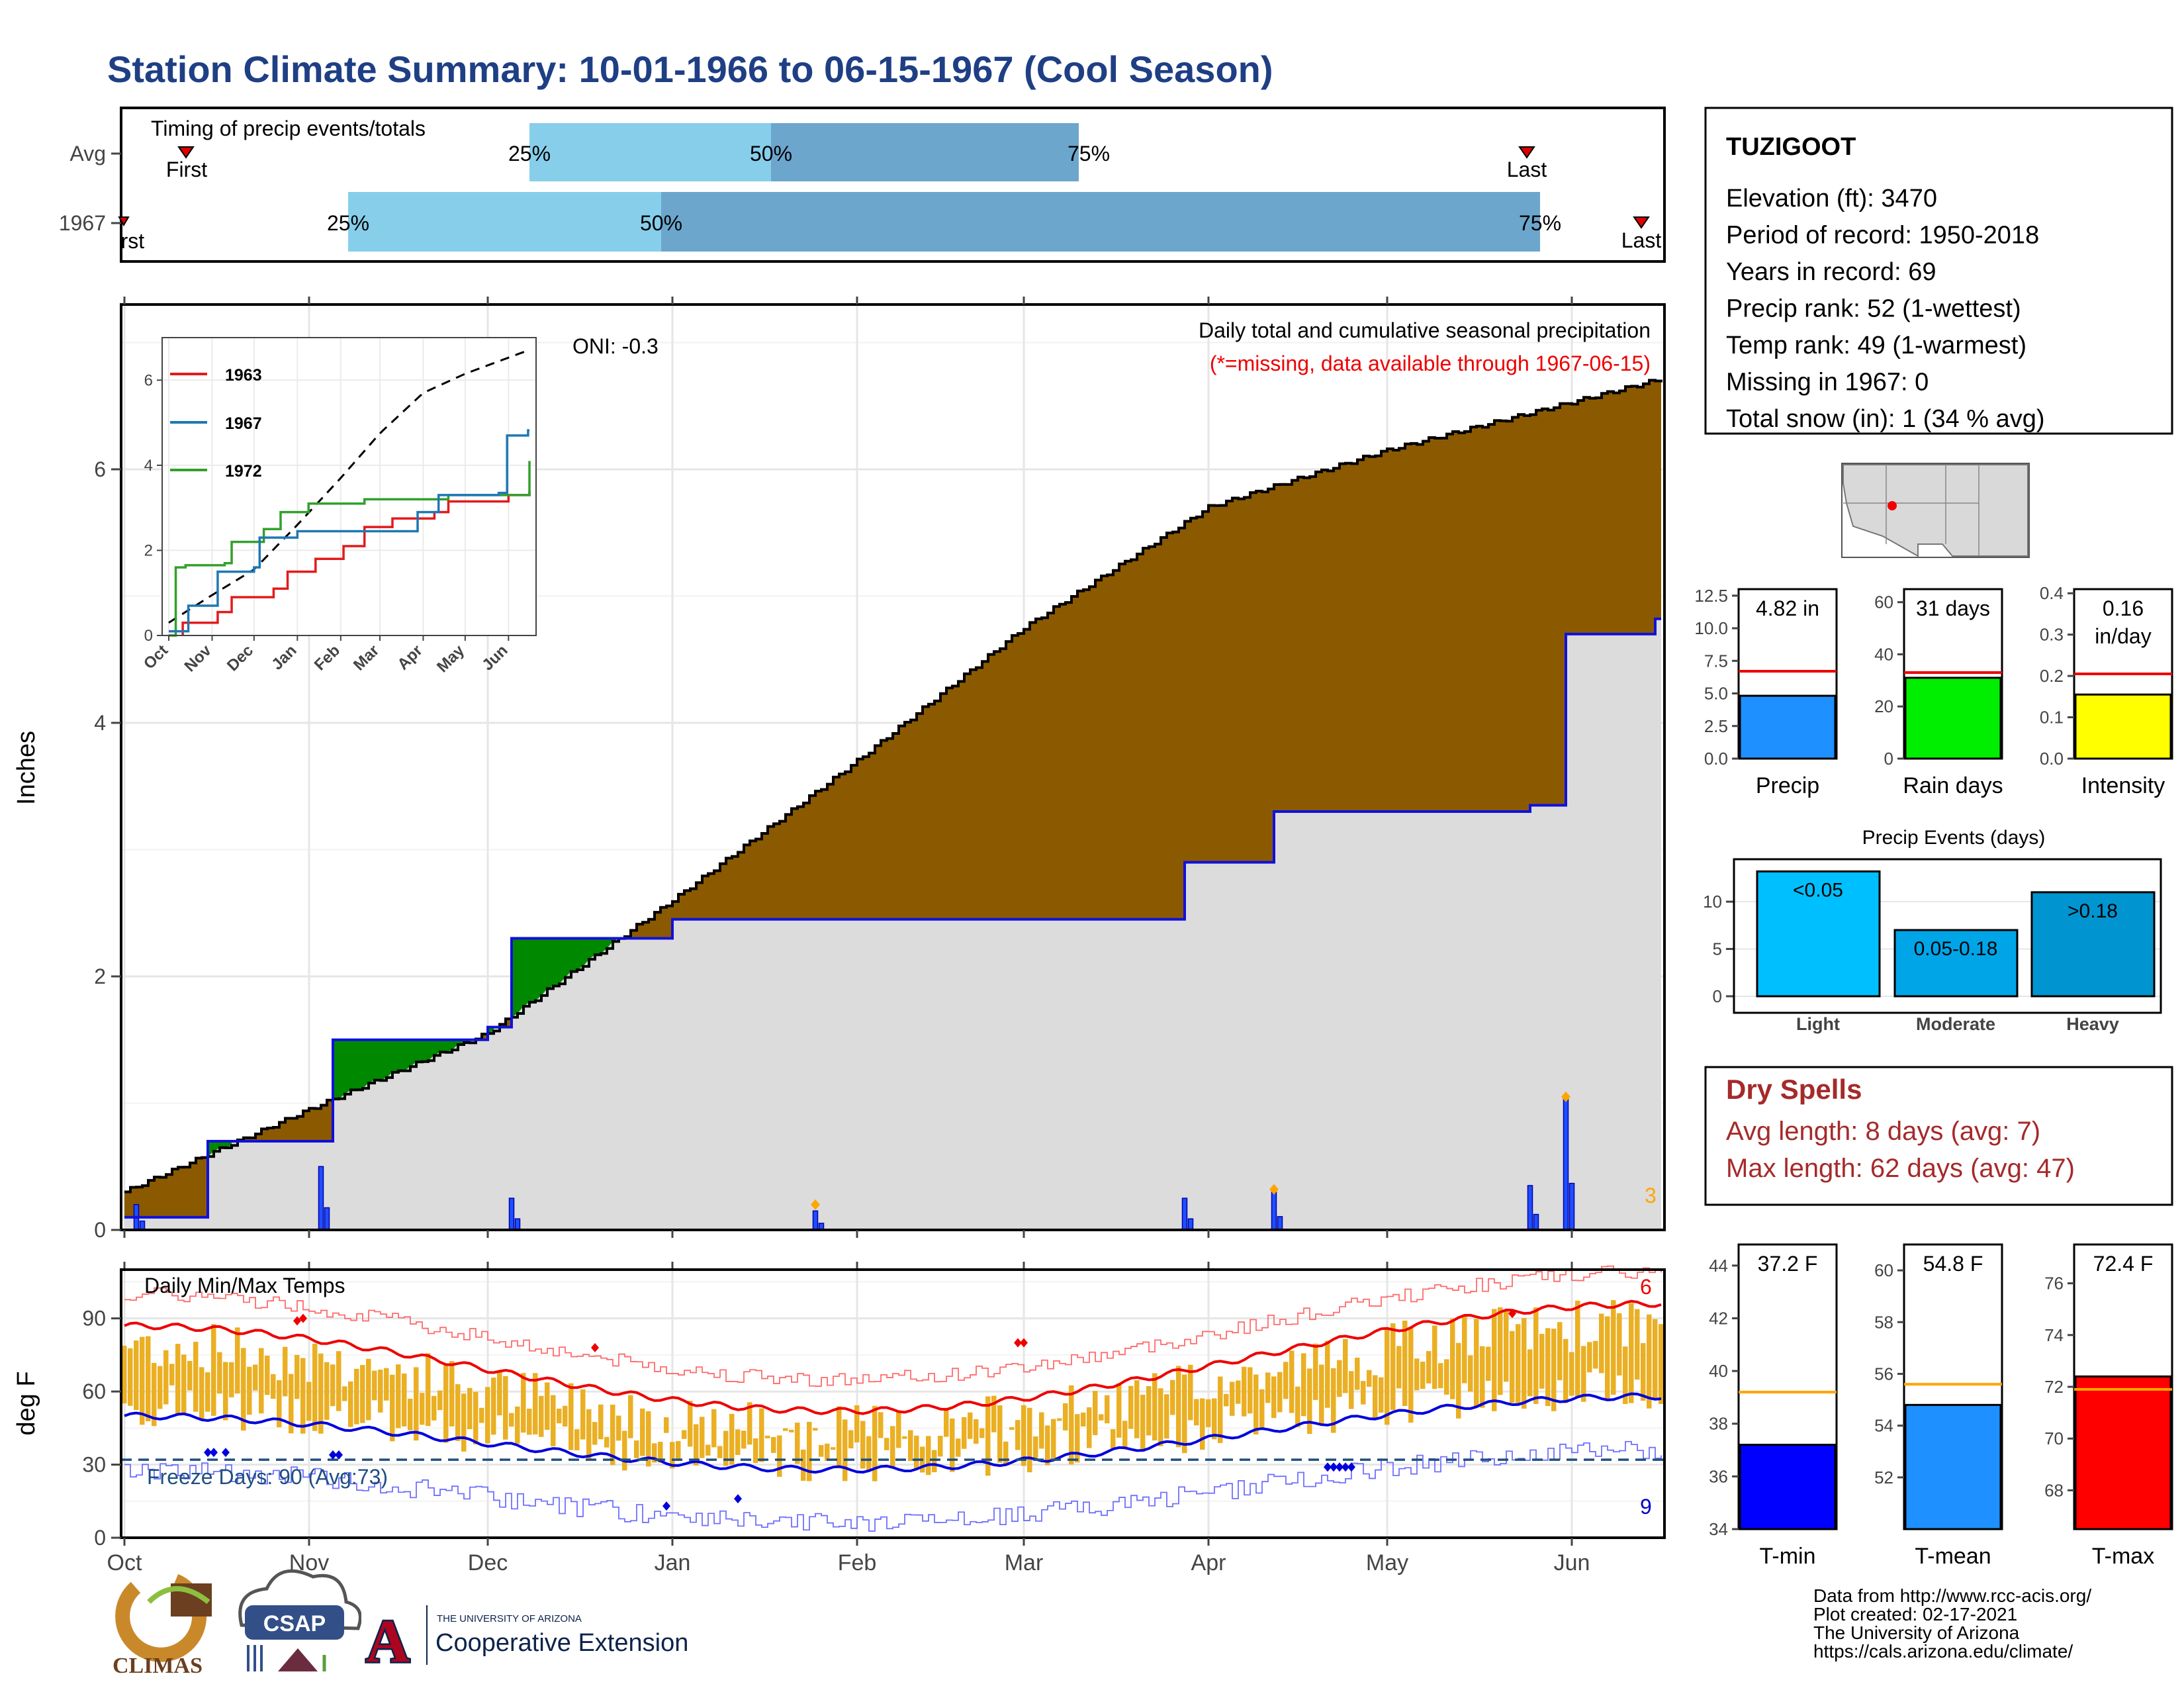  Describe the element at coordinates (1915, 1614) in the screenshot. I see `footer-line-2: Plot created: 02-17-2021` at that location.